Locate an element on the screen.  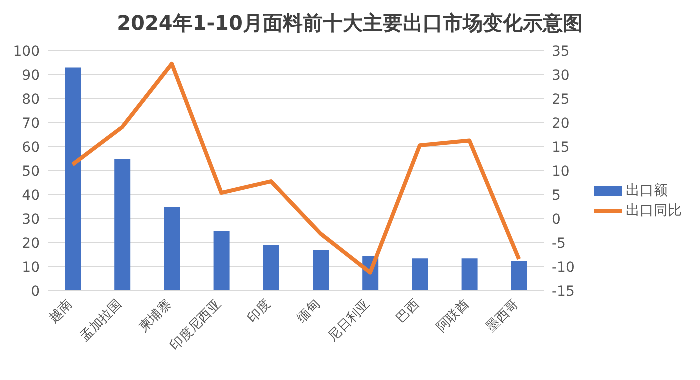
y2-tick-label: 15 is located at coordinates (561, 148).